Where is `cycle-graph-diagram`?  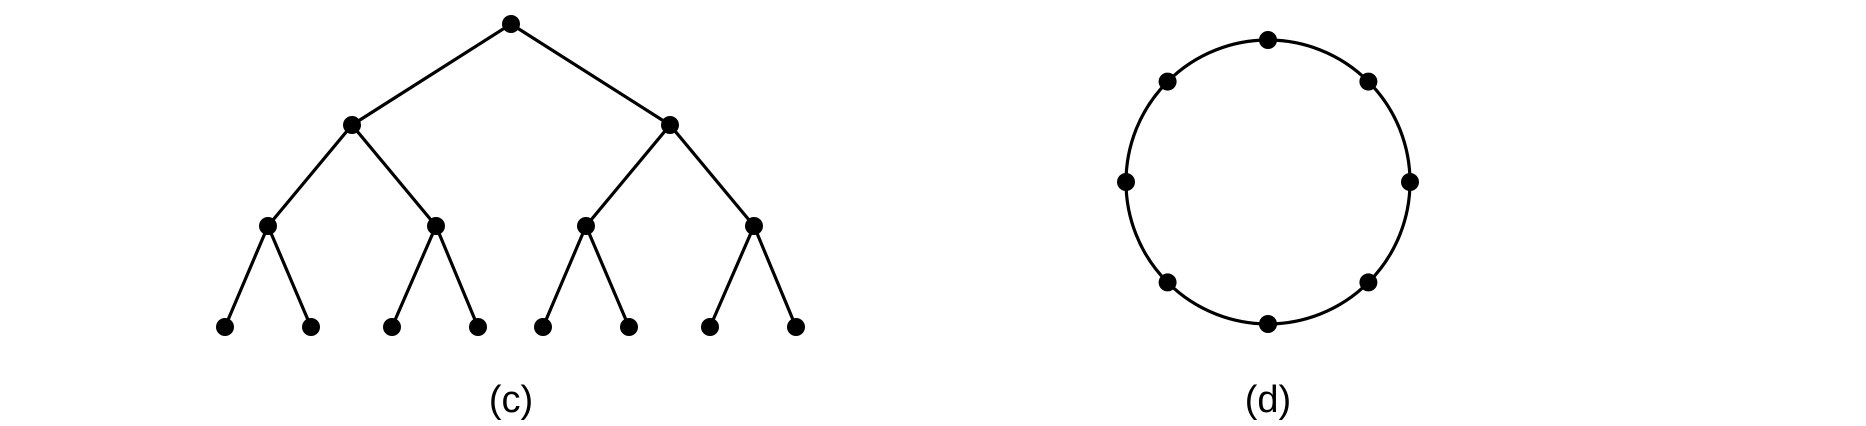
cycle-graph-diagram is located at coordinates (1268, 182).